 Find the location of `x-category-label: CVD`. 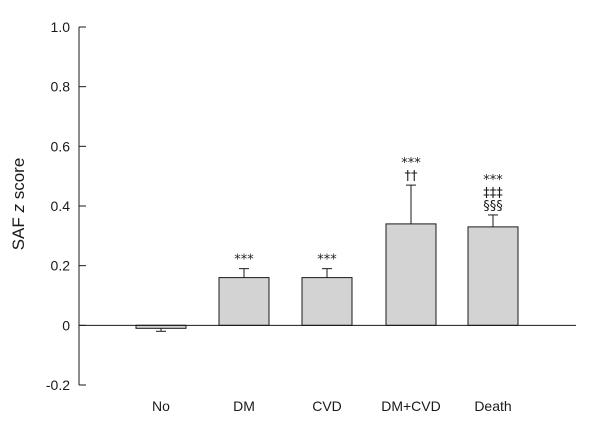

x-category-label: CVD is located at coordinates (327, 406).